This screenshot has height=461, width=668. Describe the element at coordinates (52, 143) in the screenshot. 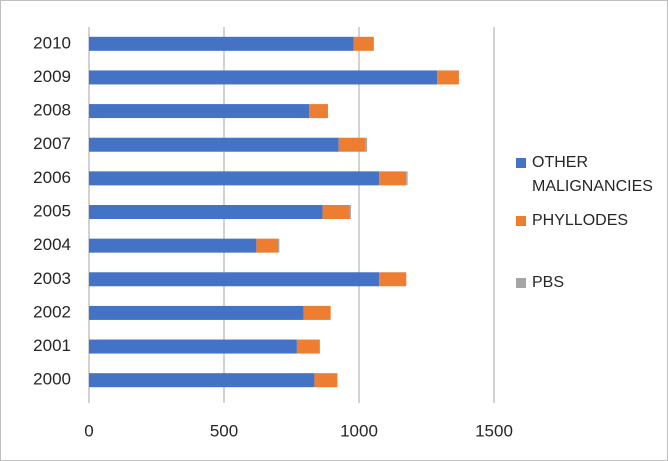

I see `y-tick-label: 2007` at that location.